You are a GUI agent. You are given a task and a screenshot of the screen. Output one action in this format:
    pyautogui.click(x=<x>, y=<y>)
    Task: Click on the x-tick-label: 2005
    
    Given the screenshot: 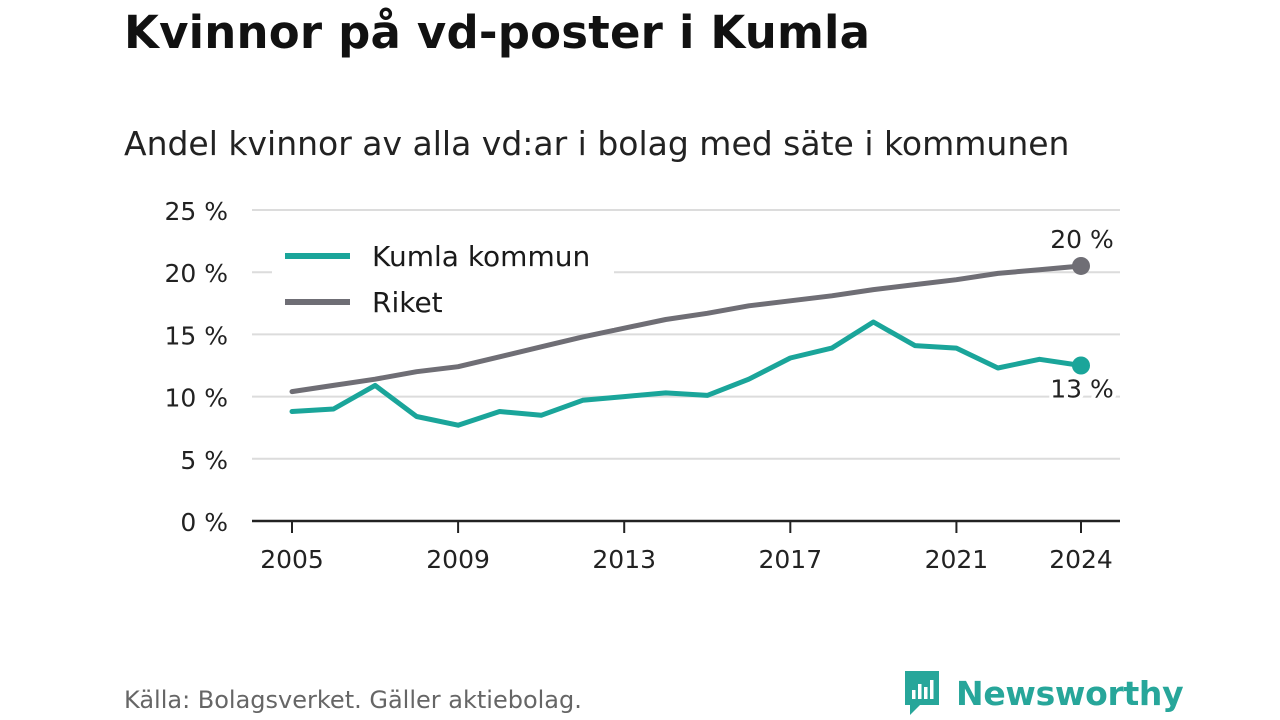 What is the action you would take?
    pyautogui.click(x=292, y=559)
    